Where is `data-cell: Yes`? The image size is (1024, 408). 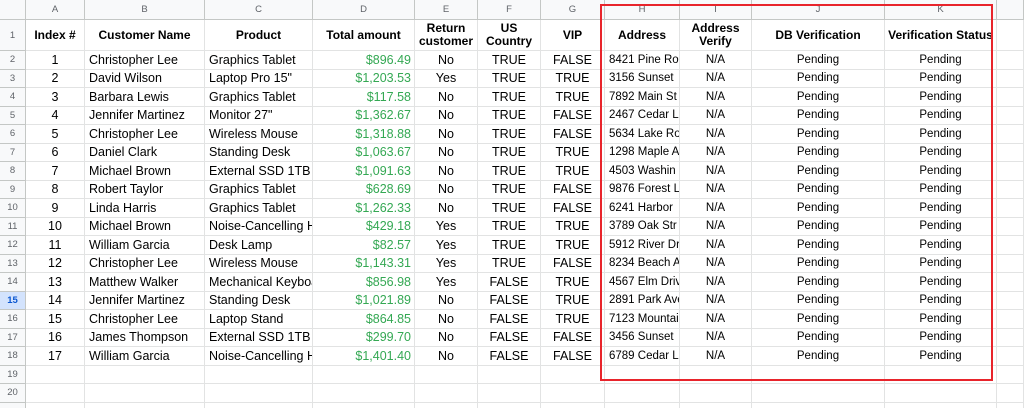 data-cell: Yes is located at coordinates (446, 245).